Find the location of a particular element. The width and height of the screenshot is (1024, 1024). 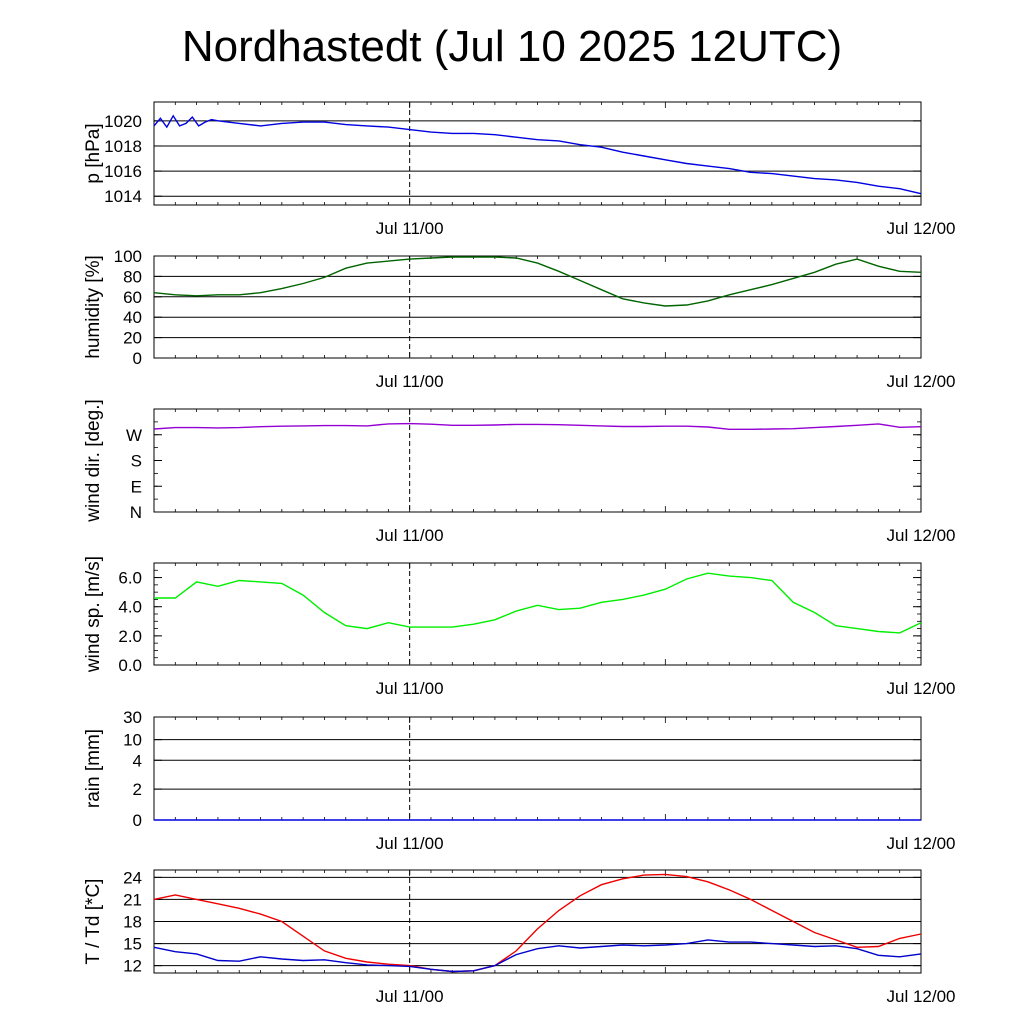

y-tick-label: 6.0 is located at coordinates (130, 578).